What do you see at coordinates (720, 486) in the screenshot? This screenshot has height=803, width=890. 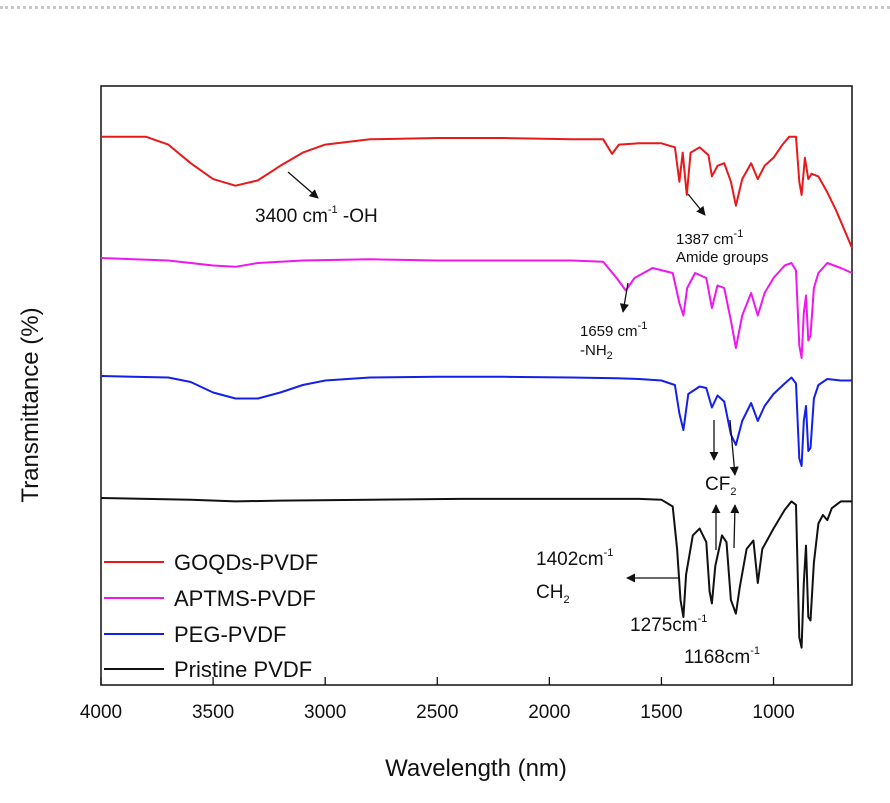 I see `annotation-cf2: CF2` at bounding box center [720, 486].